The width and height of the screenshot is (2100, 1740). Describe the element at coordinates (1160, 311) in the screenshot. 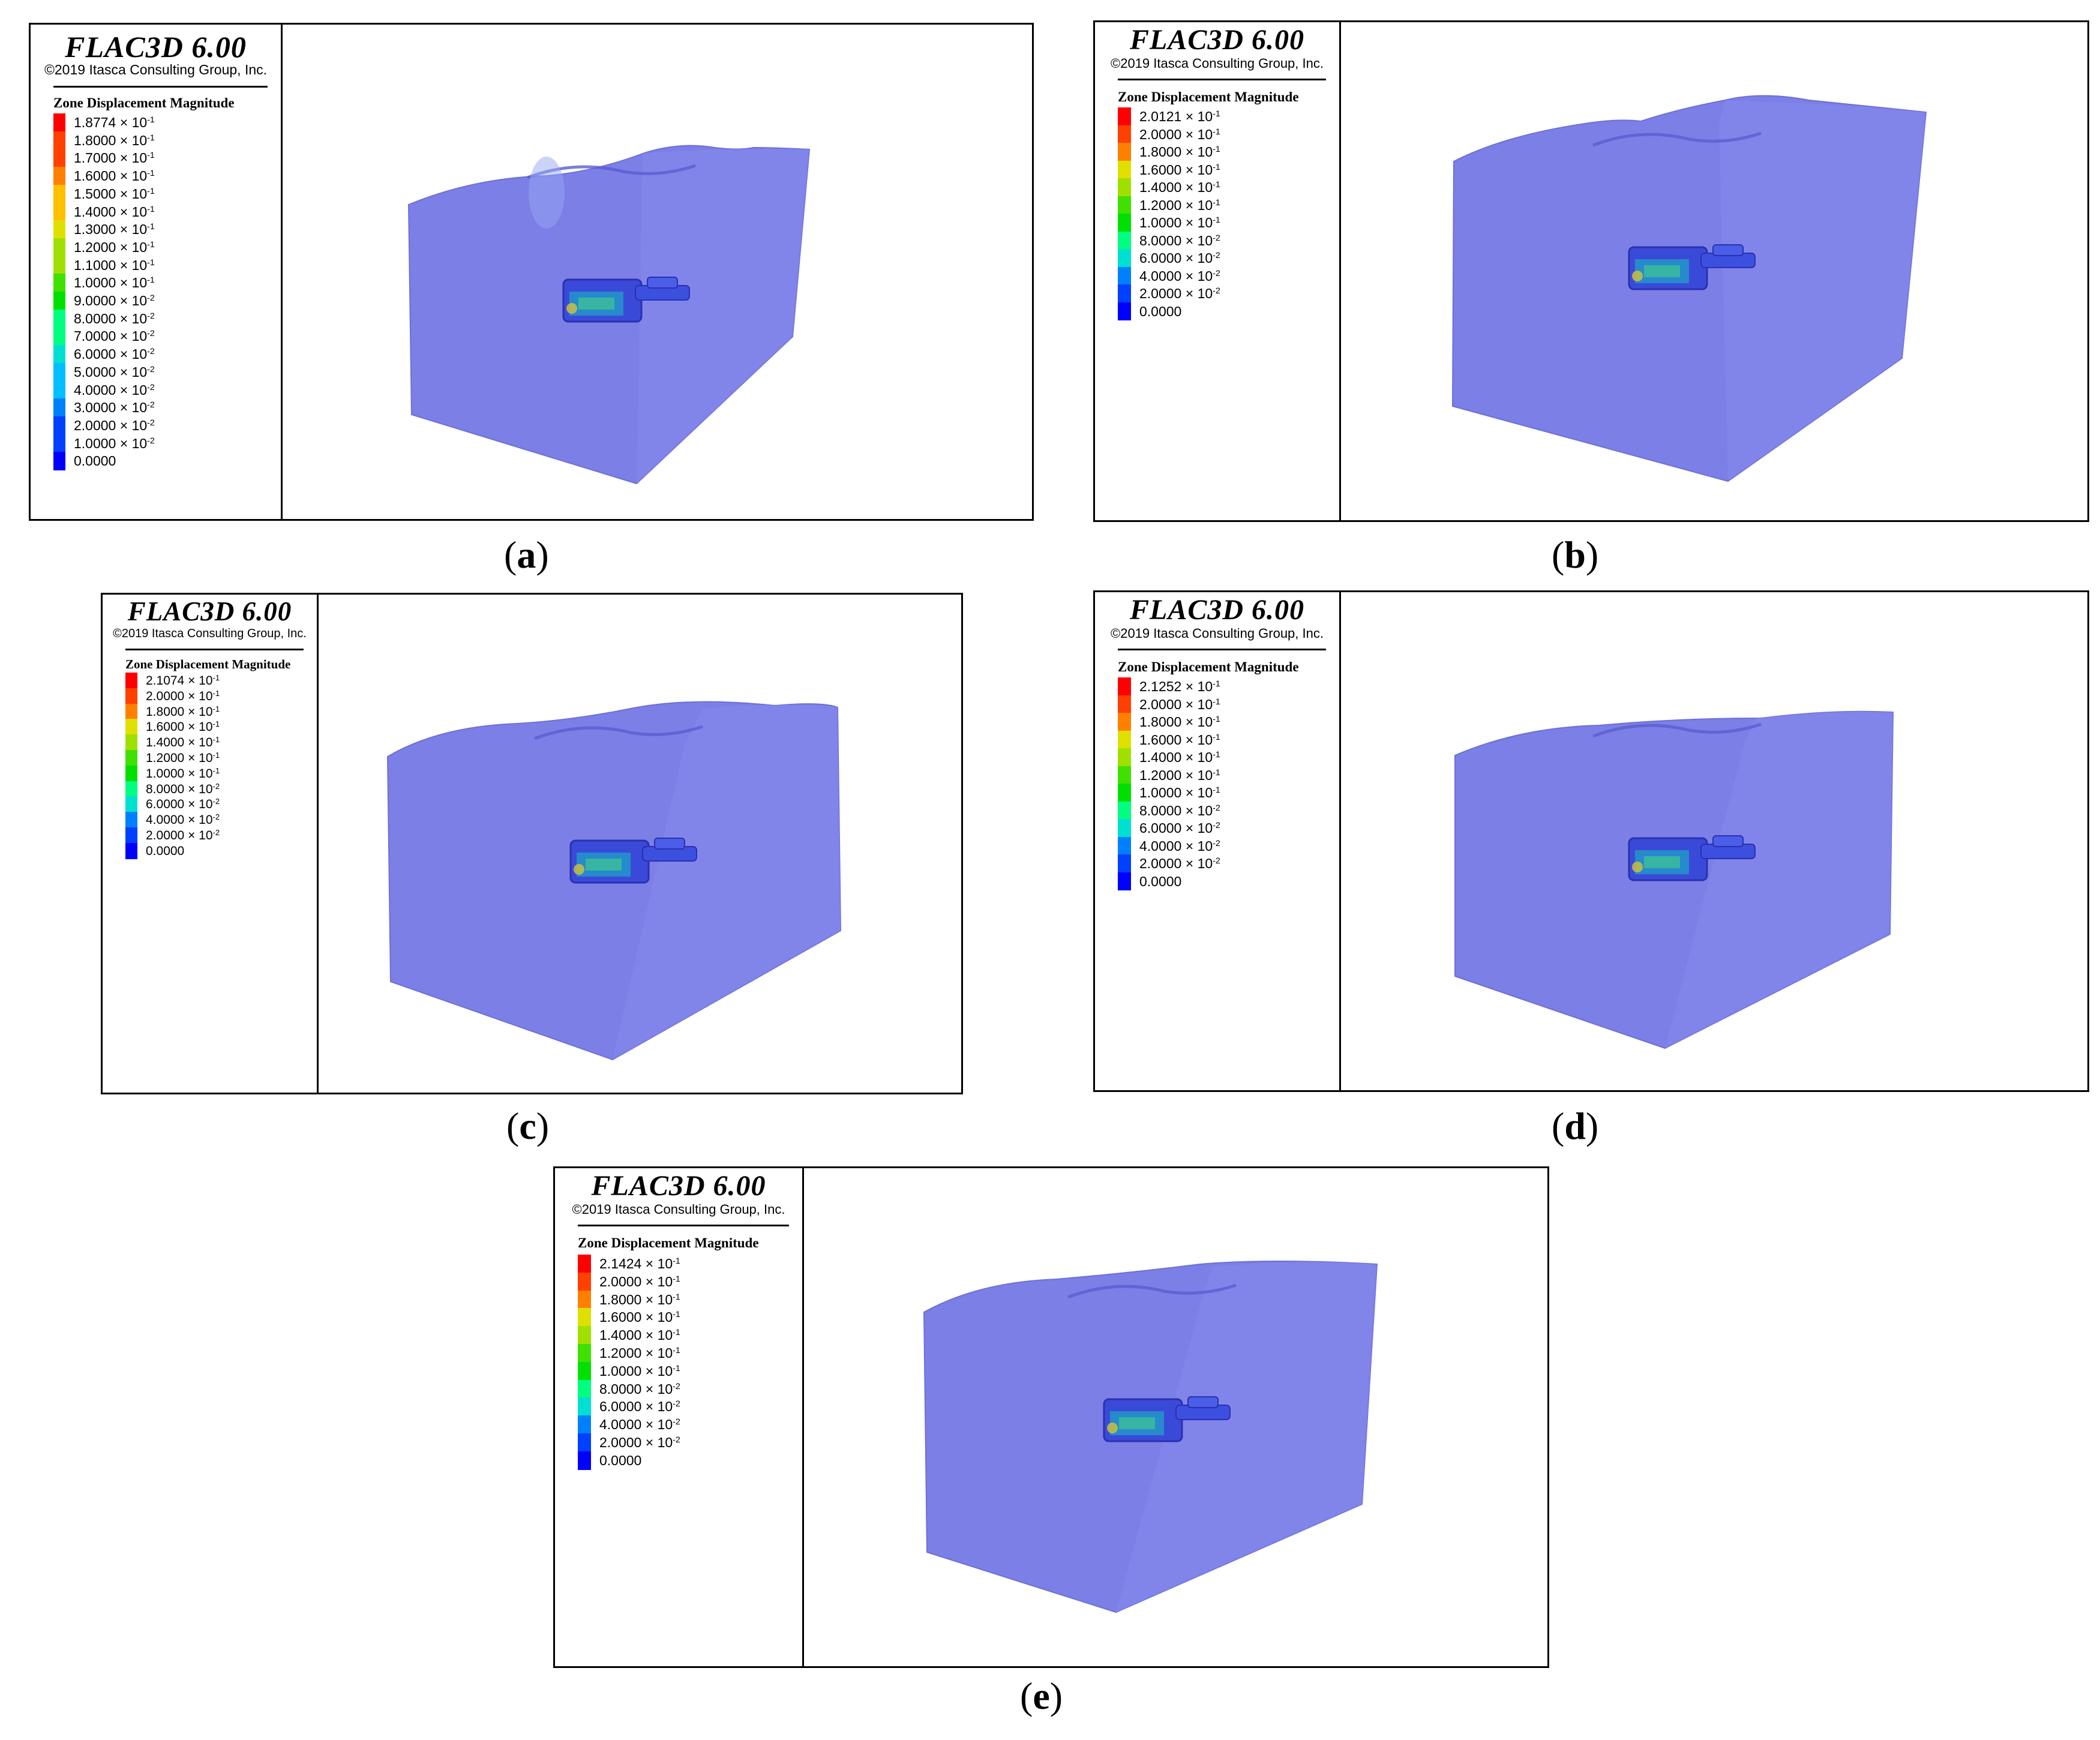

I see `scale-mantissa: 0.0000` at that location.